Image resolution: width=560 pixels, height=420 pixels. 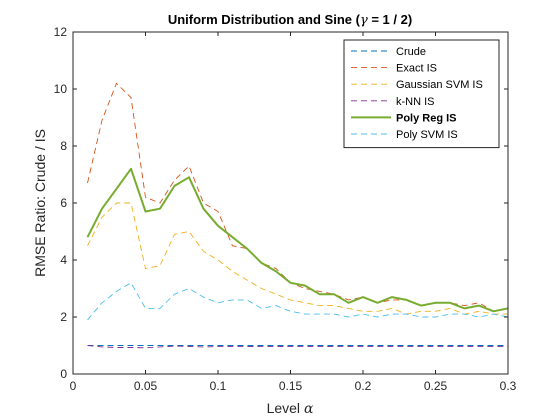 What do you see at coordinates (63, 203) in the screenshot?
I see `y-tick-label: 6` at bounding box center [63, 203].